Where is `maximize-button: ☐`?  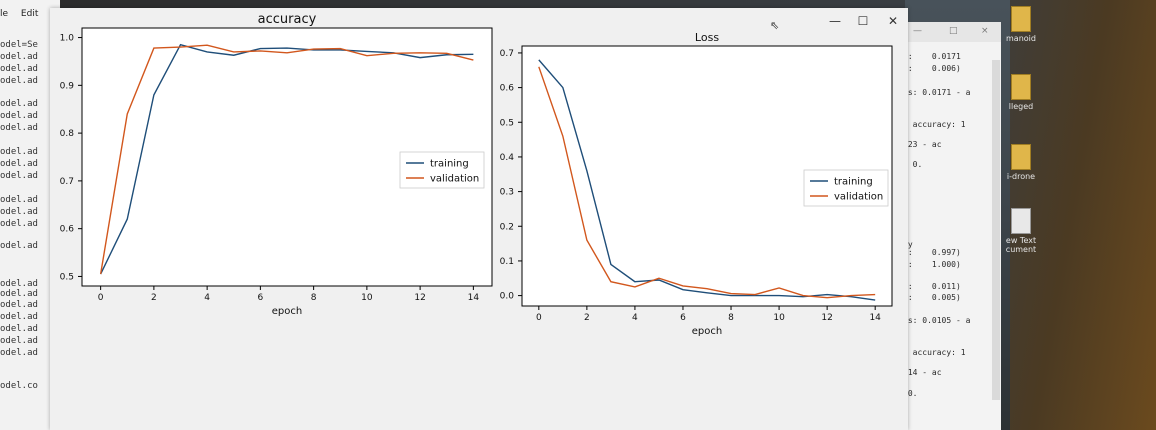
maximize-button: ☐ is located at coordinates (863, 21).